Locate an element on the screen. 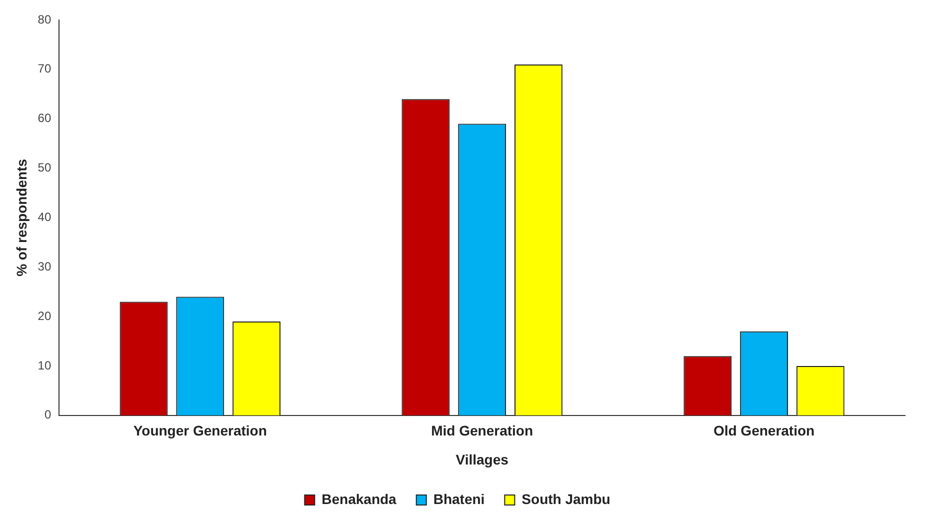 This screenshot has height=522, width=925. y-axis-title: % of respondents is located at coordinates (21, 217).